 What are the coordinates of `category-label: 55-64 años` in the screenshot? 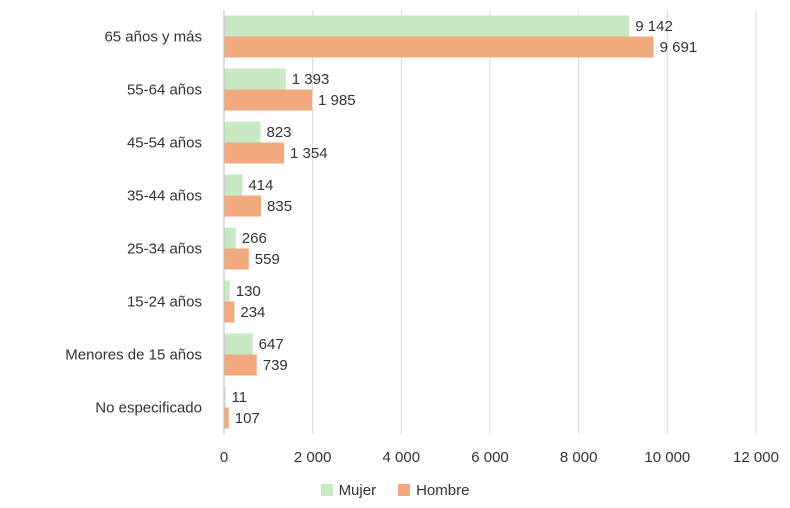 It's located at (164, 90).